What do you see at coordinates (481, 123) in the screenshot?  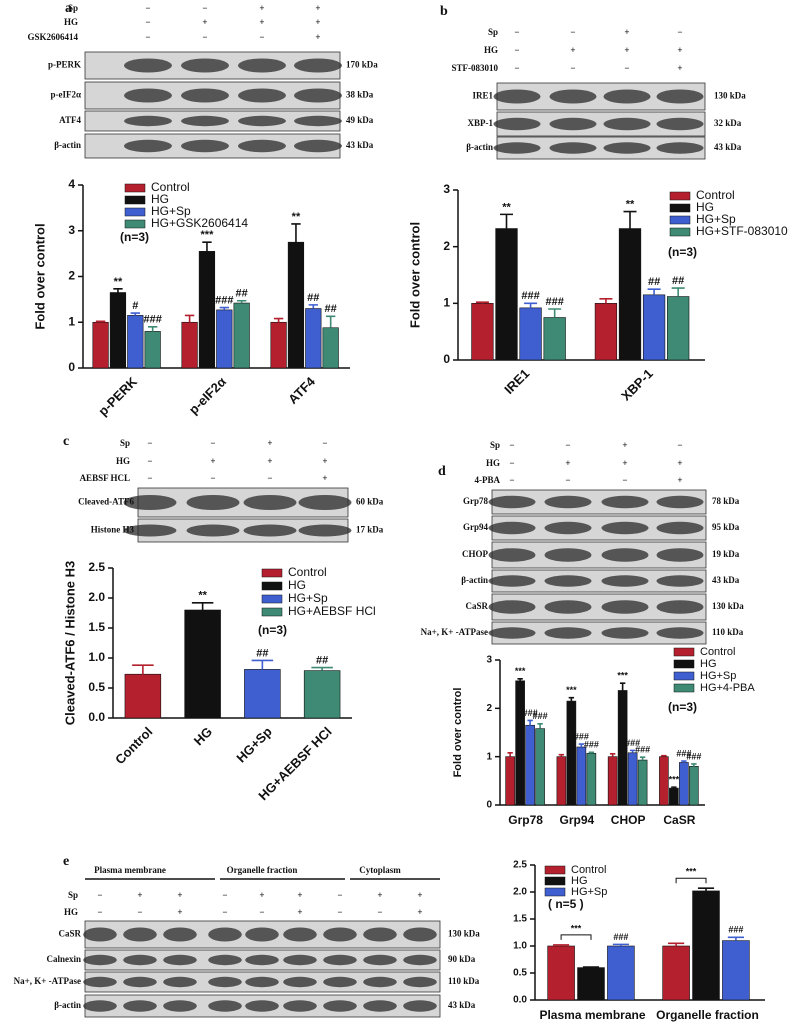 I see `blot-name: XBP-1` at bounding box center [481, 123].